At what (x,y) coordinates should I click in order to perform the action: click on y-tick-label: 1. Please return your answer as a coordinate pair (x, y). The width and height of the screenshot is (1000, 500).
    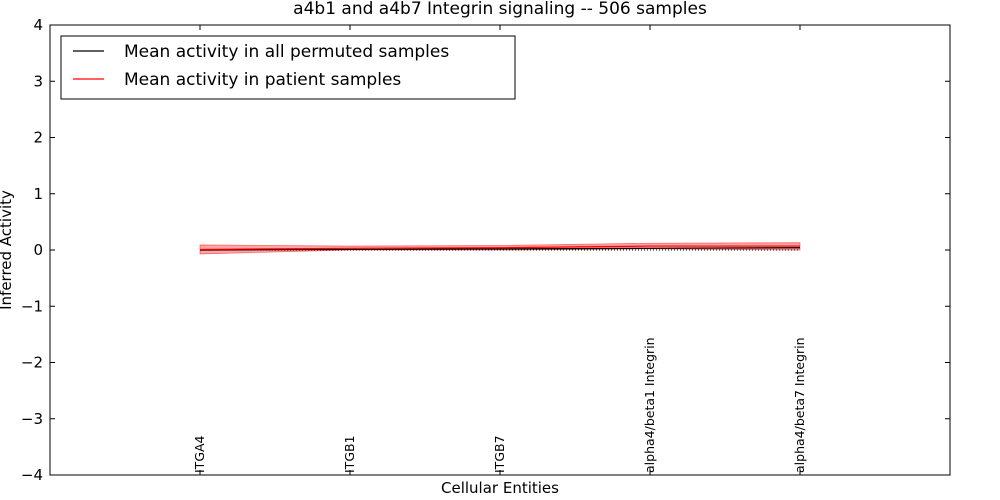
    Looking at the image, I should click on (38, 194).